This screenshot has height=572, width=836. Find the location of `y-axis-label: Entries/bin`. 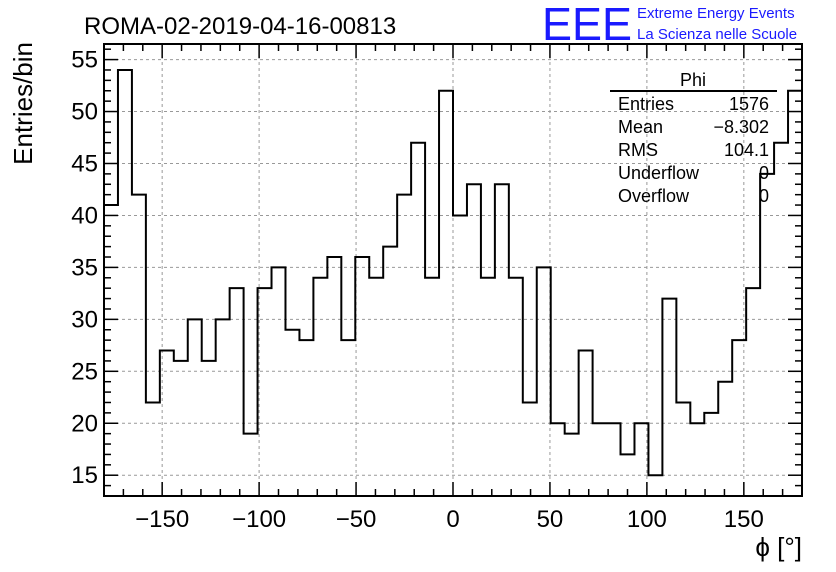

y-axis-label: Entries/bin is located at coordinates (23, 103).